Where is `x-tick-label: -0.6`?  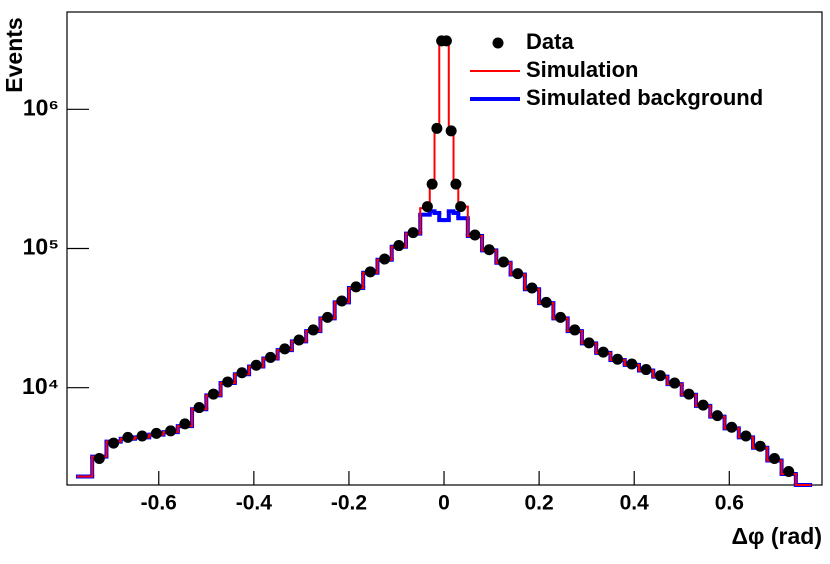
x-tick-label: -0.6 is located at coordinates (159, 503).